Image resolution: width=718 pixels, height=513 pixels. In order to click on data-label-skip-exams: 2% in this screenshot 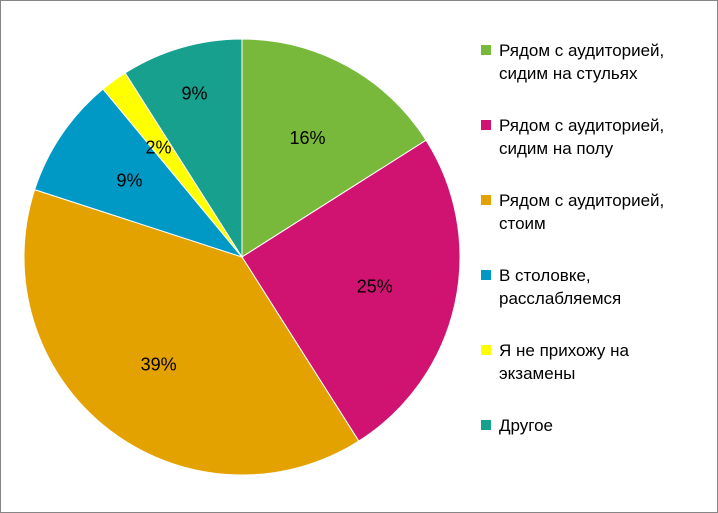, I will do `click(159, 148)`.